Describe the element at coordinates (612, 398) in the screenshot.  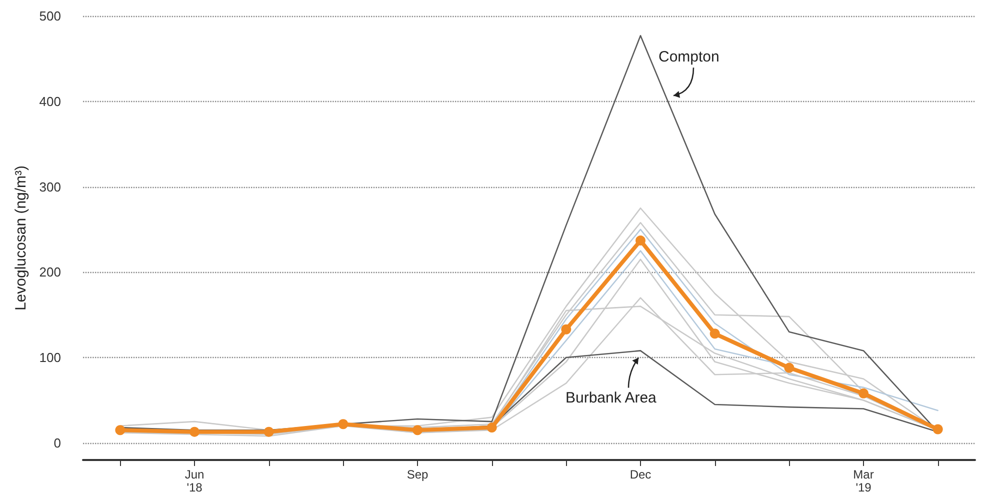
I see `annotation: Burbank Area` at that location.